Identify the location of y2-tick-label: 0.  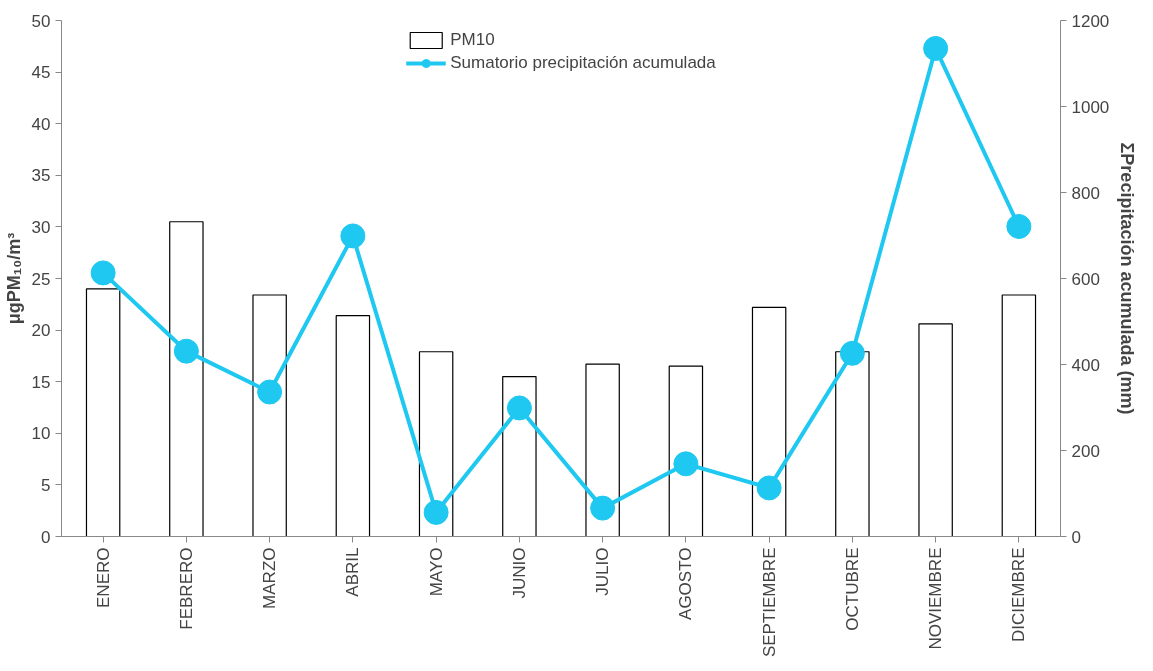
(1076, 537).